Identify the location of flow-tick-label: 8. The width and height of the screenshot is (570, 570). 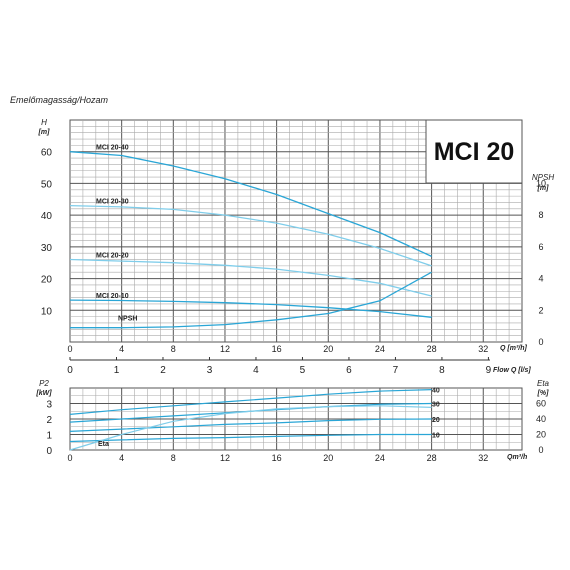
(442, 370).